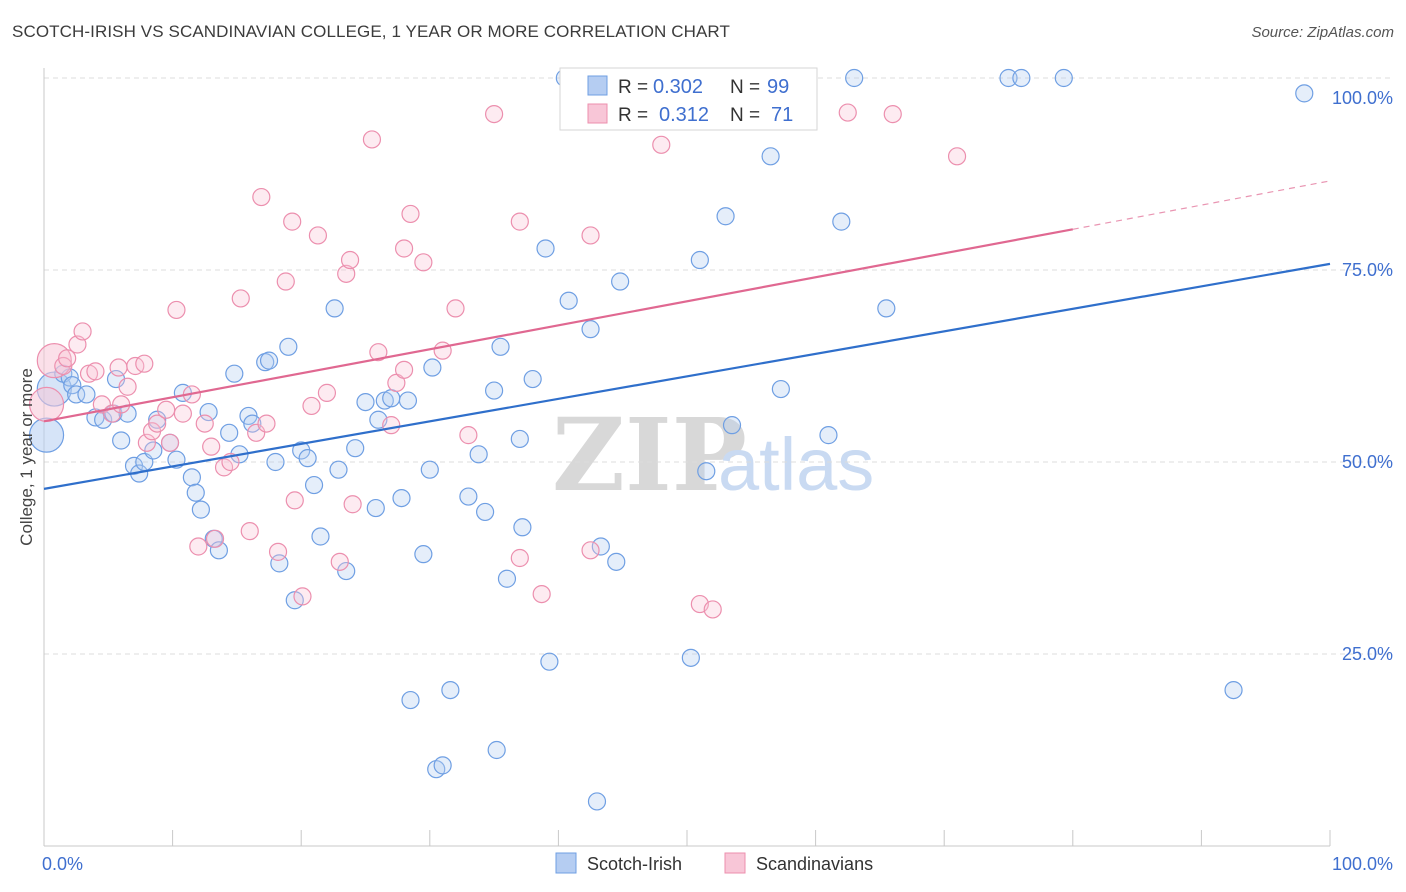  What do you see at coordinates (649, 455) in the screenshot?
I see `watermark-zip: ZIP` at bounding box center [649, 455].